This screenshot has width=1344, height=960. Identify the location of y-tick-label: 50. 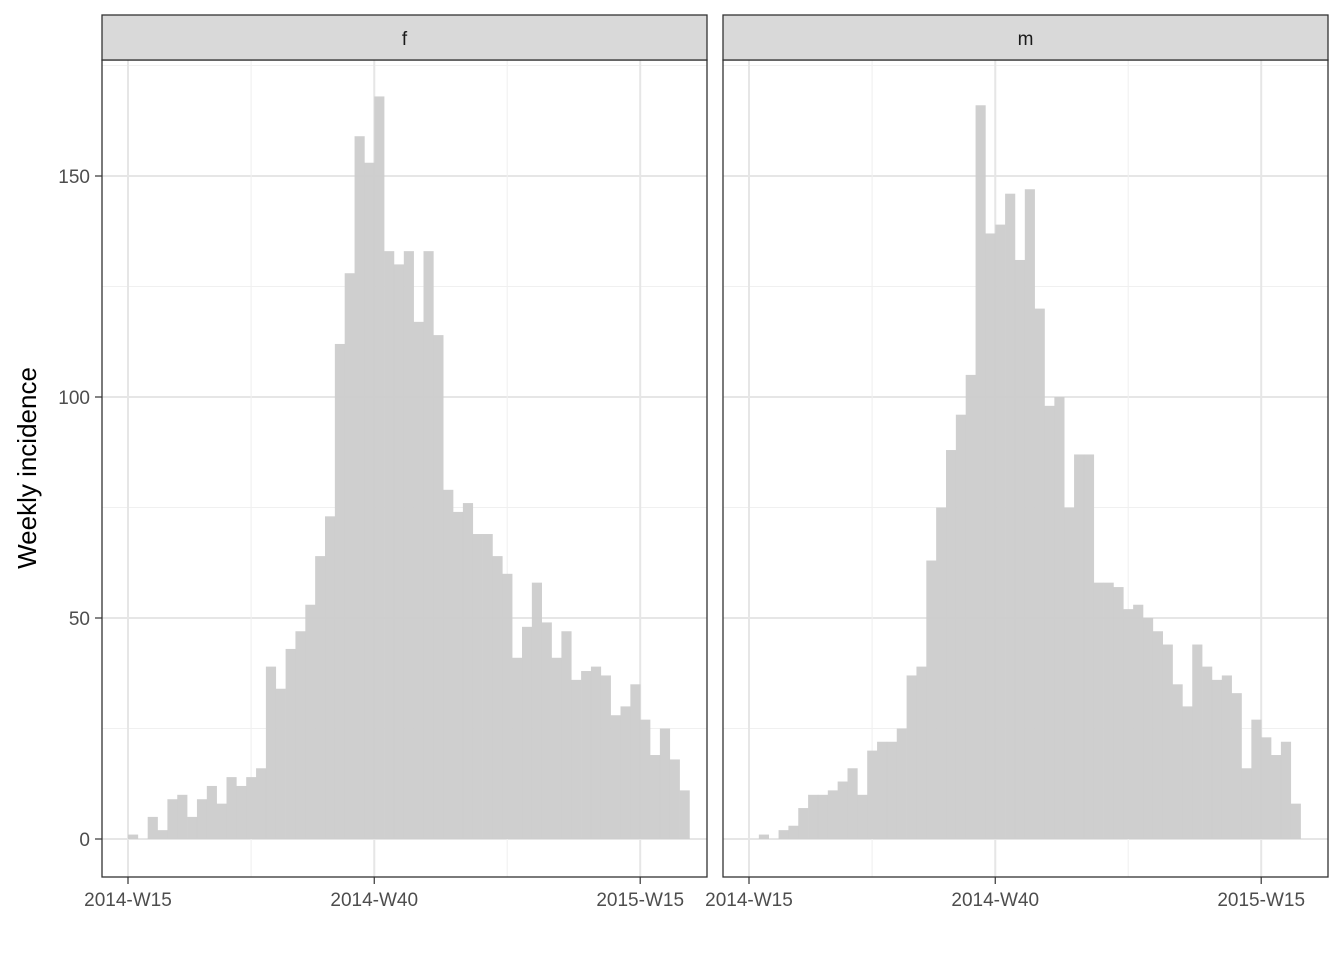
(79, 619).